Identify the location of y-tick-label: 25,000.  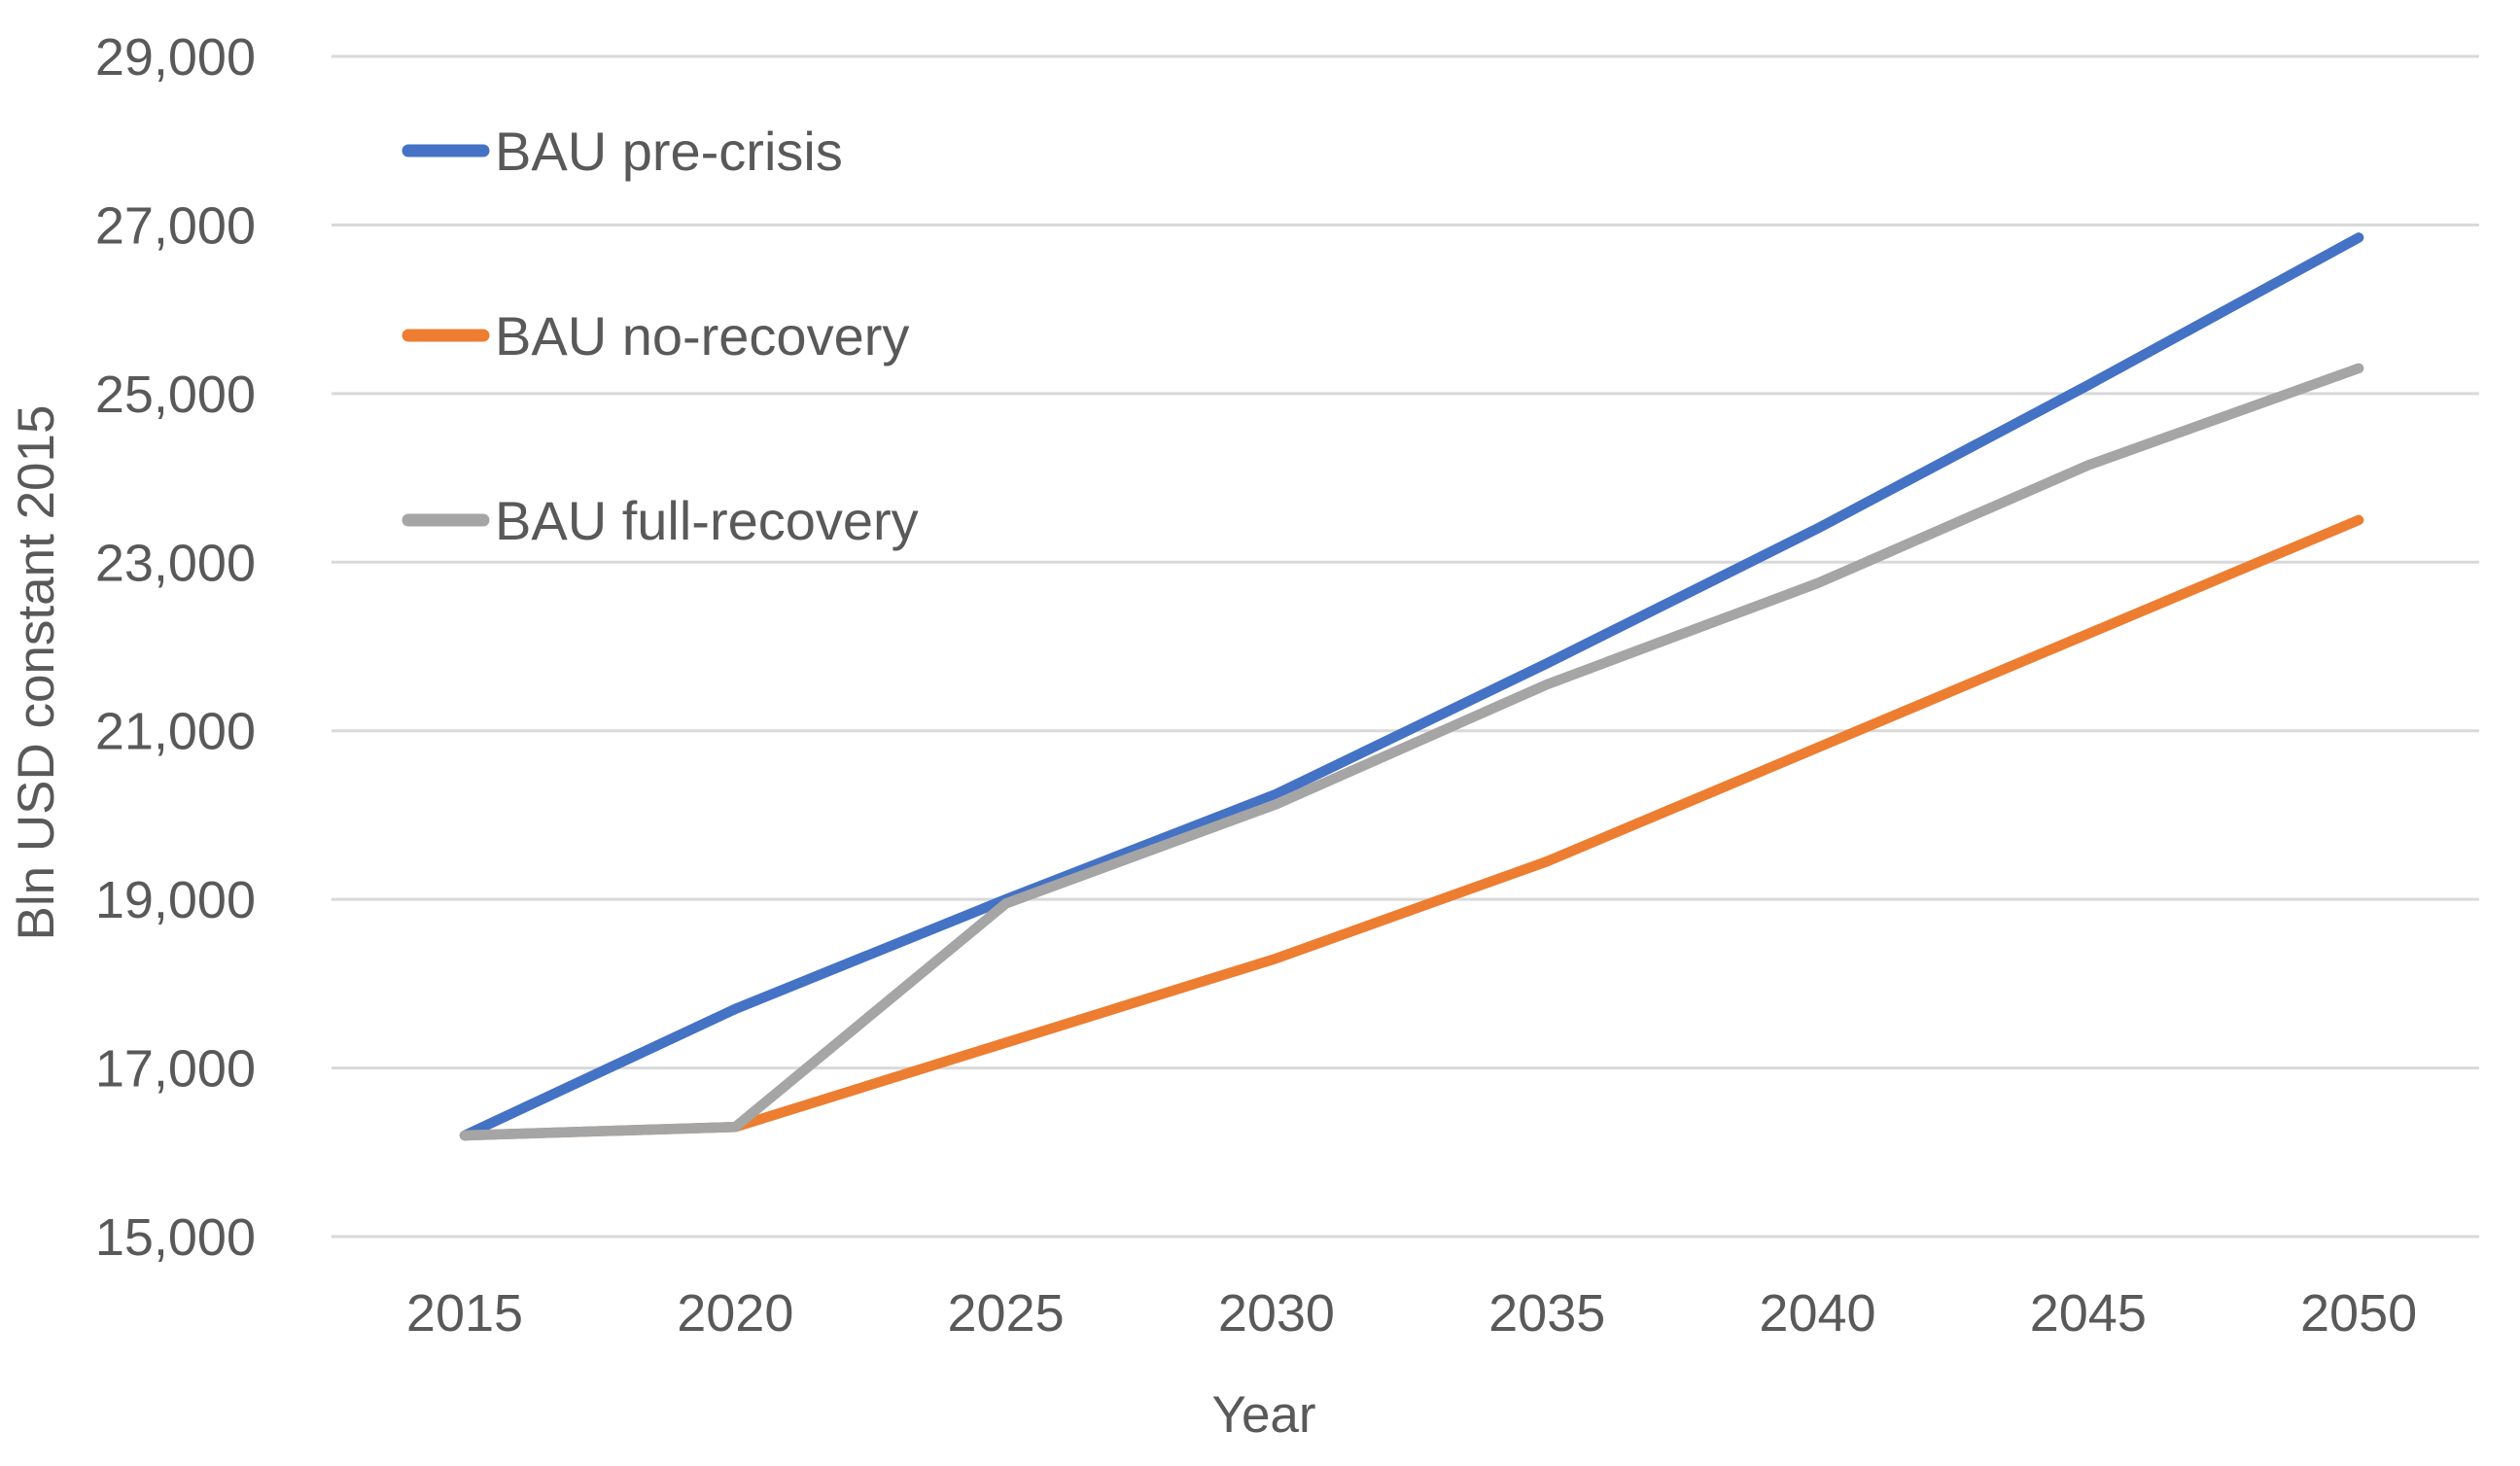
(175, 395).